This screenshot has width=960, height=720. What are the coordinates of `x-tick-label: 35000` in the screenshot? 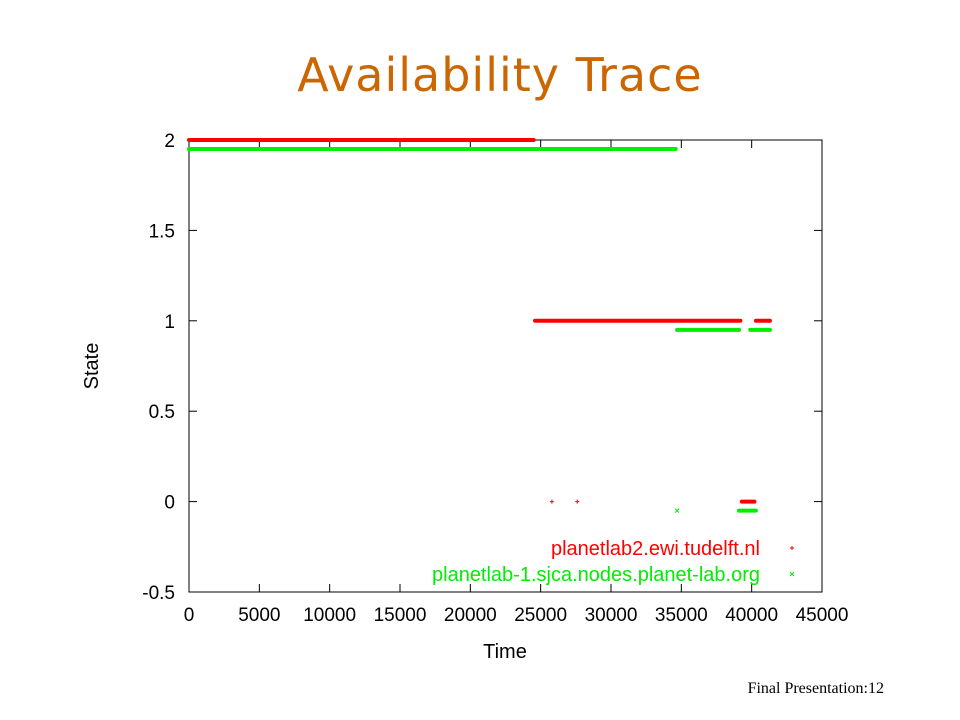 It's located at (681, 615).